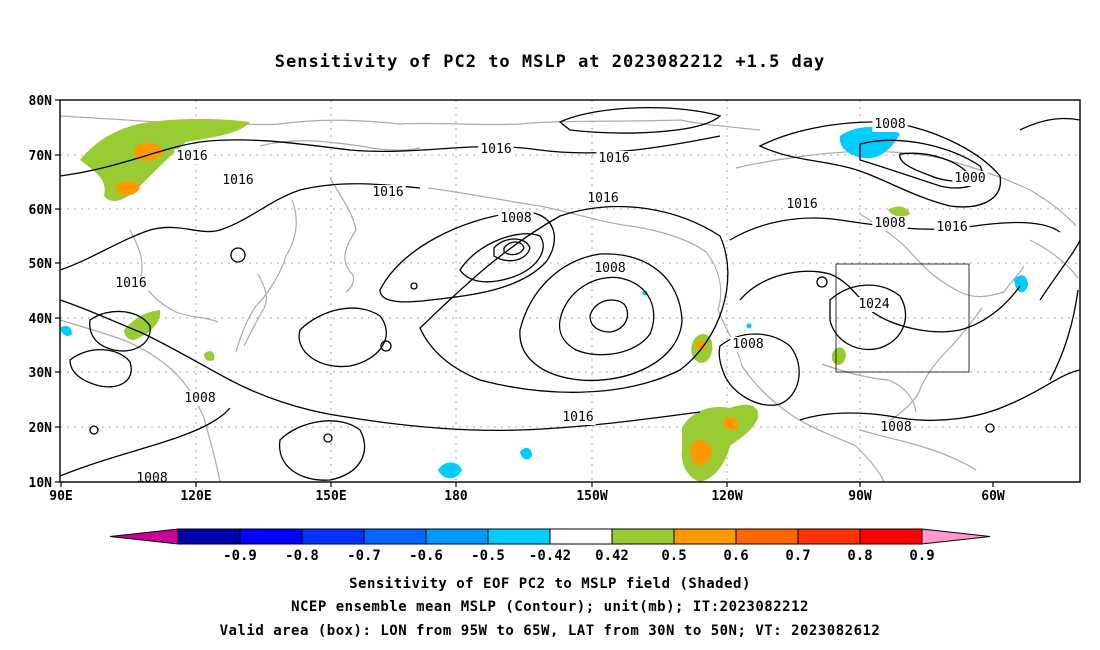 The width and height of the screenshot is (1100, 650). I want to click on isobar-1008-south, so click(145, 442).